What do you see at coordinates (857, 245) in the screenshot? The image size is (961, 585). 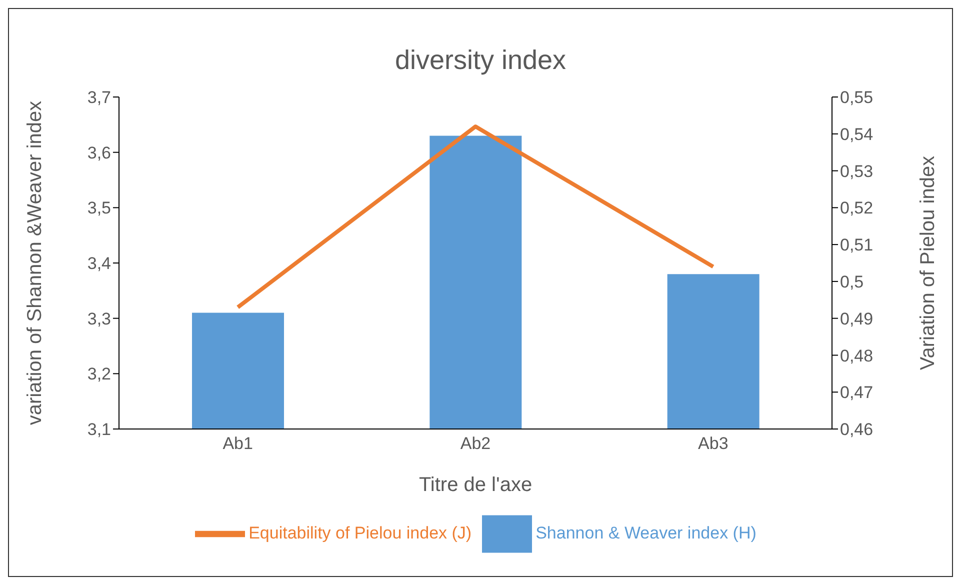 I see `y2-tick-label: 0,51` at bounding box center [857, 245].